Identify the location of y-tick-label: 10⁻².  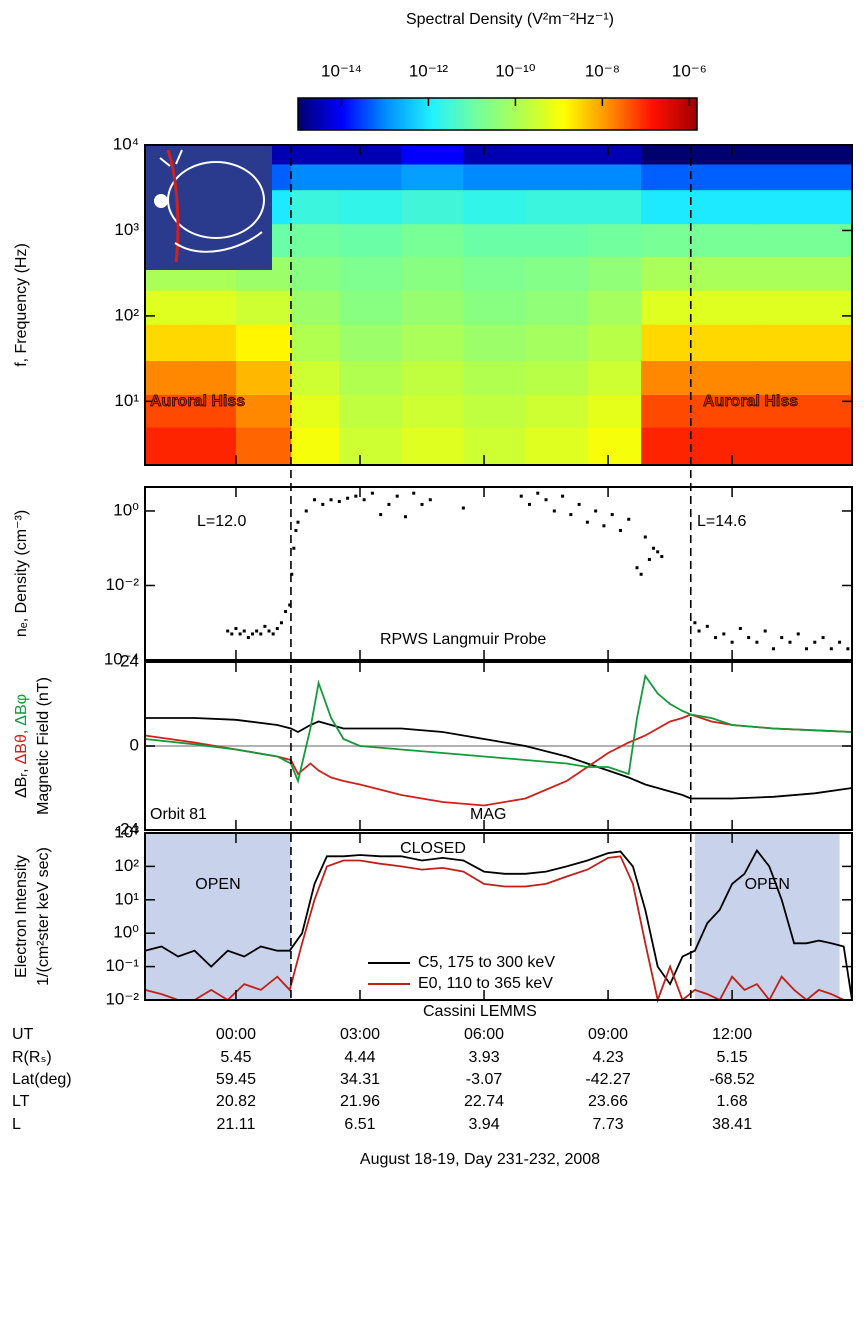
(122, 998).